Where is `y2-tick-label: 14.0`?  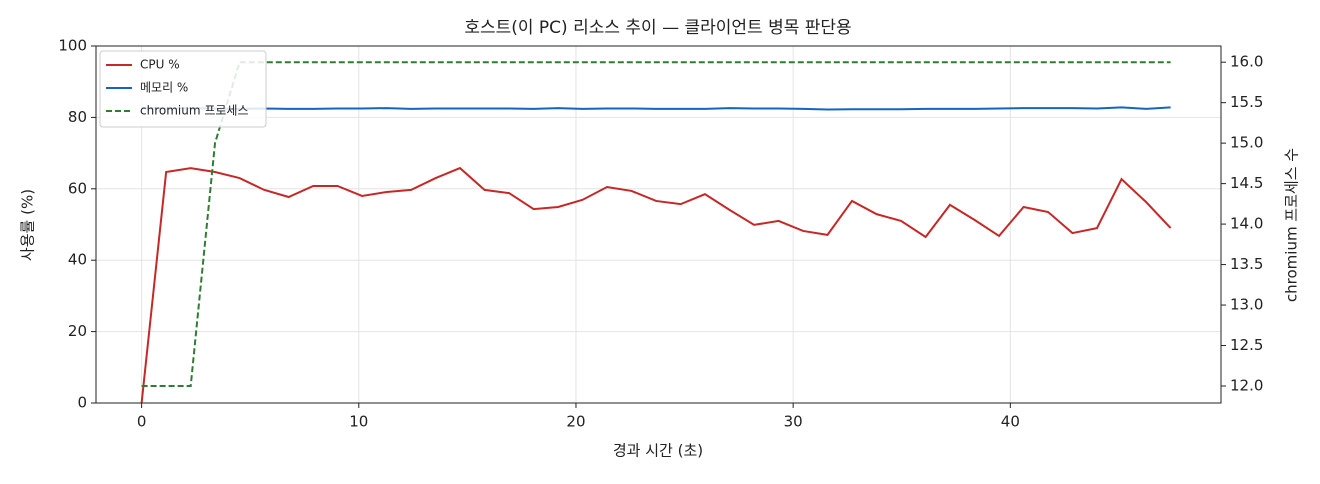 y2-tick-label: 14.0 is located at coordinates (1246, 224).